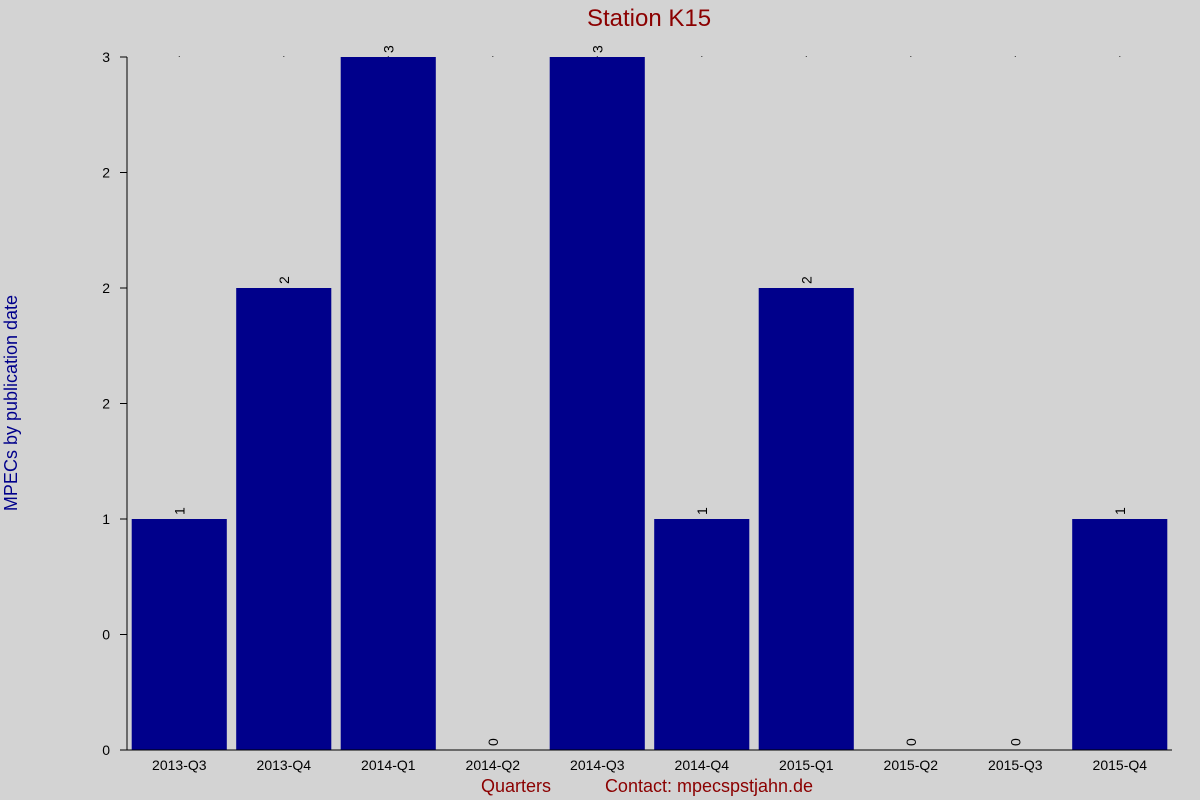 This screenshot has width=1200, height=800. Describe the element at coordinates (106, 57) in the screenshot. I see `y-tick-label: 3` at that location.